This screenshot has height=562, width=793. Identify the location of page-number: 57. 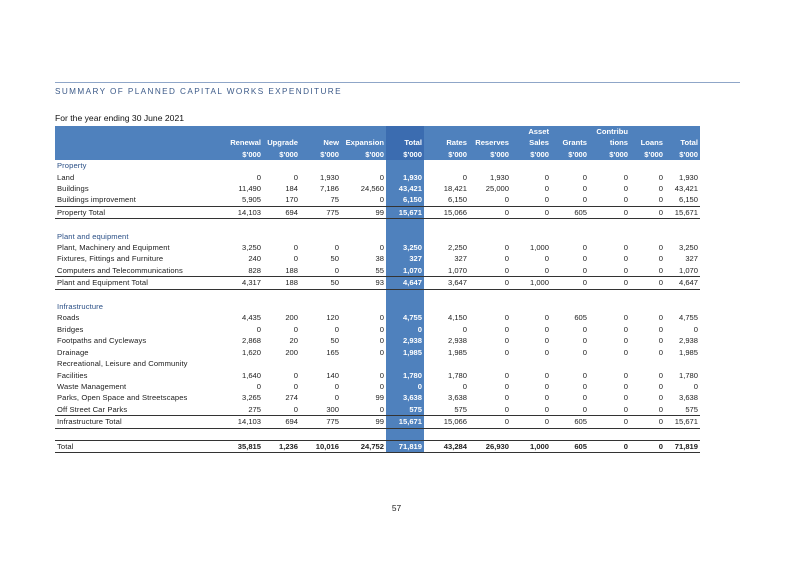
(396, 508).